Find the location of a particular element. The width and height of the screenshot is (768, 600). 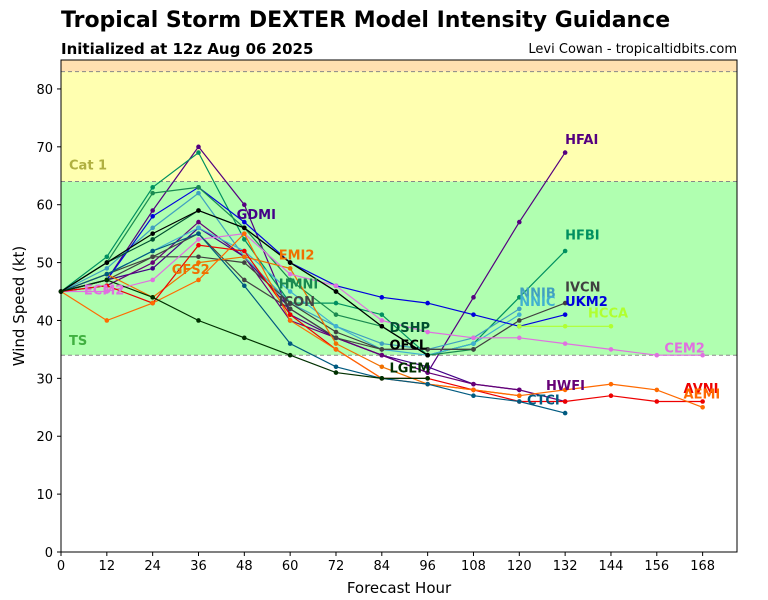

y-tick-label: 60 is located at coordinates (44, 206).